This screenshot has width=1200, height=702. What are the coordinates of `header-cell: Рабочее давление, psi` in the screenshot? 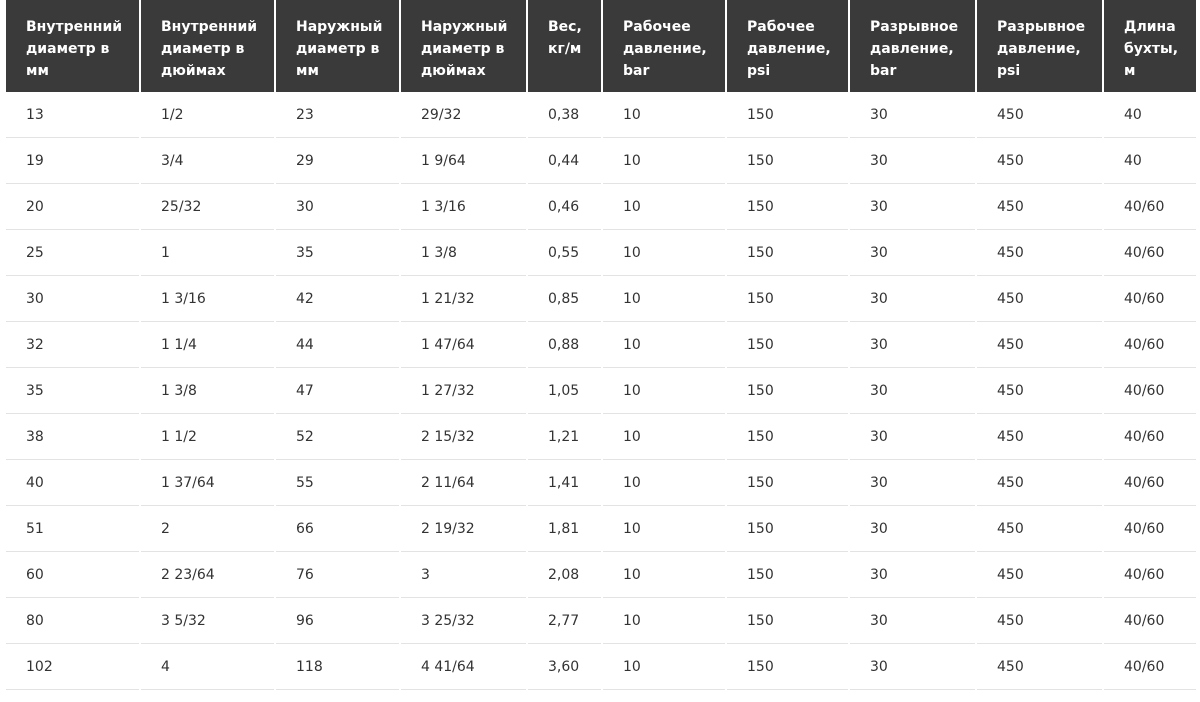 It's located at (787, 46).